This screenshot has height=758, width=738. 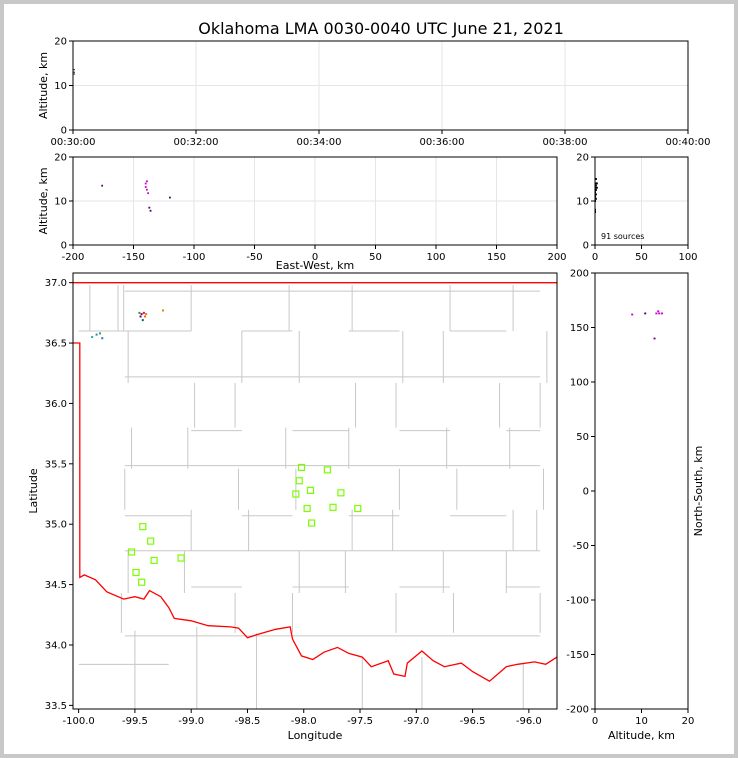 What do you see at coordinates (579, 383) in the screenshot?
I see `y-tick-label: 100` at bounding box center [579, 383].